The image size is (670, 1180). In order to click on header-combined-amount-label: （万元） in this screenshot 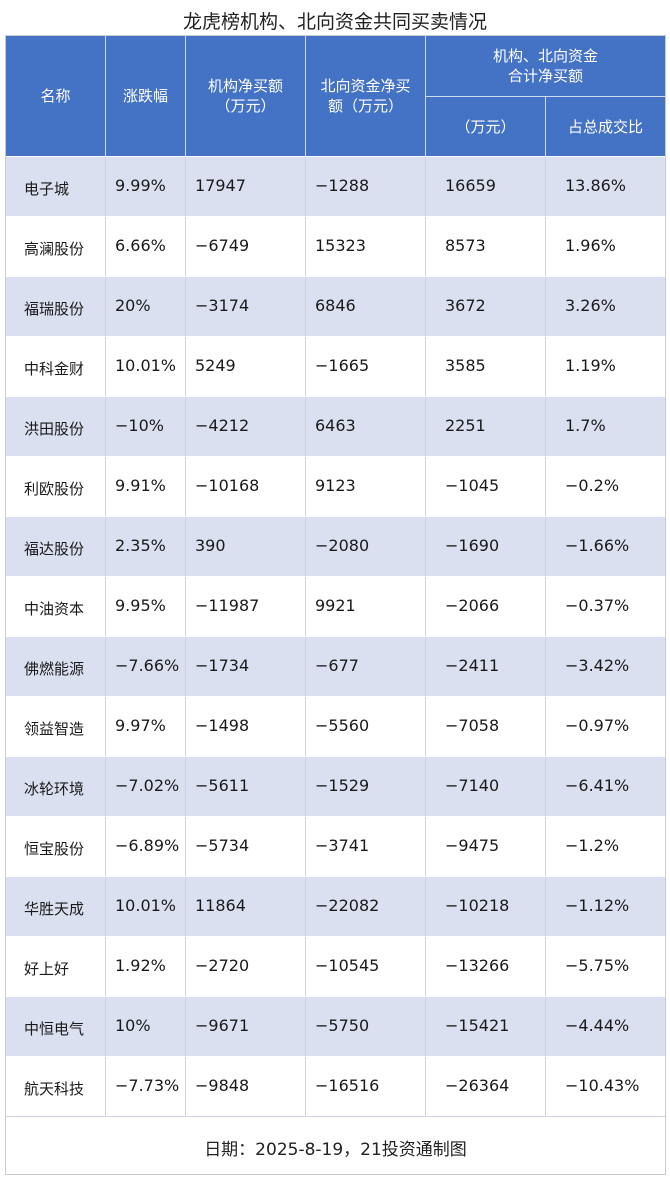, I will do `click(485, 126)`.